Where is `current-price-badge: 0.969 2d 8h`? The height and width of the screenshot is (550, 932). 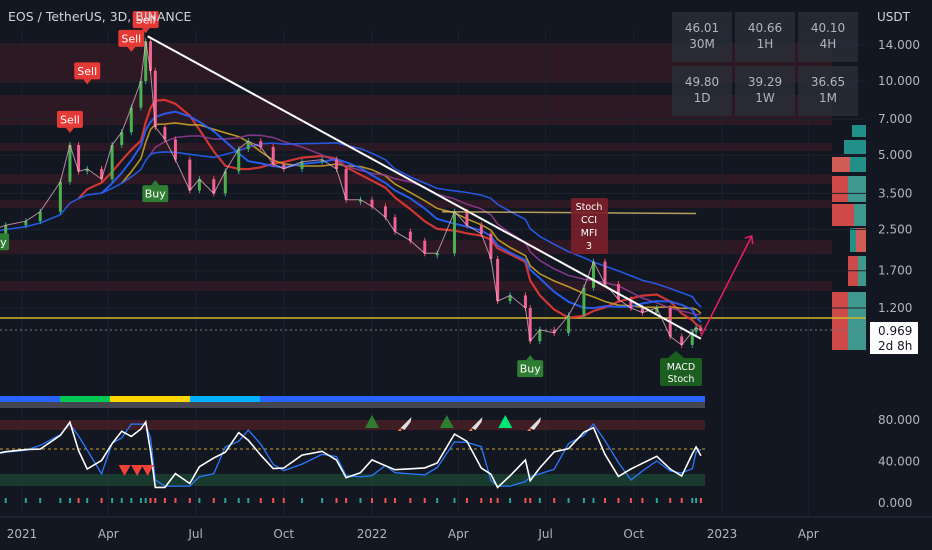 current-price-badge: 0.969 2d 8h is located at coordinates (894, 338).